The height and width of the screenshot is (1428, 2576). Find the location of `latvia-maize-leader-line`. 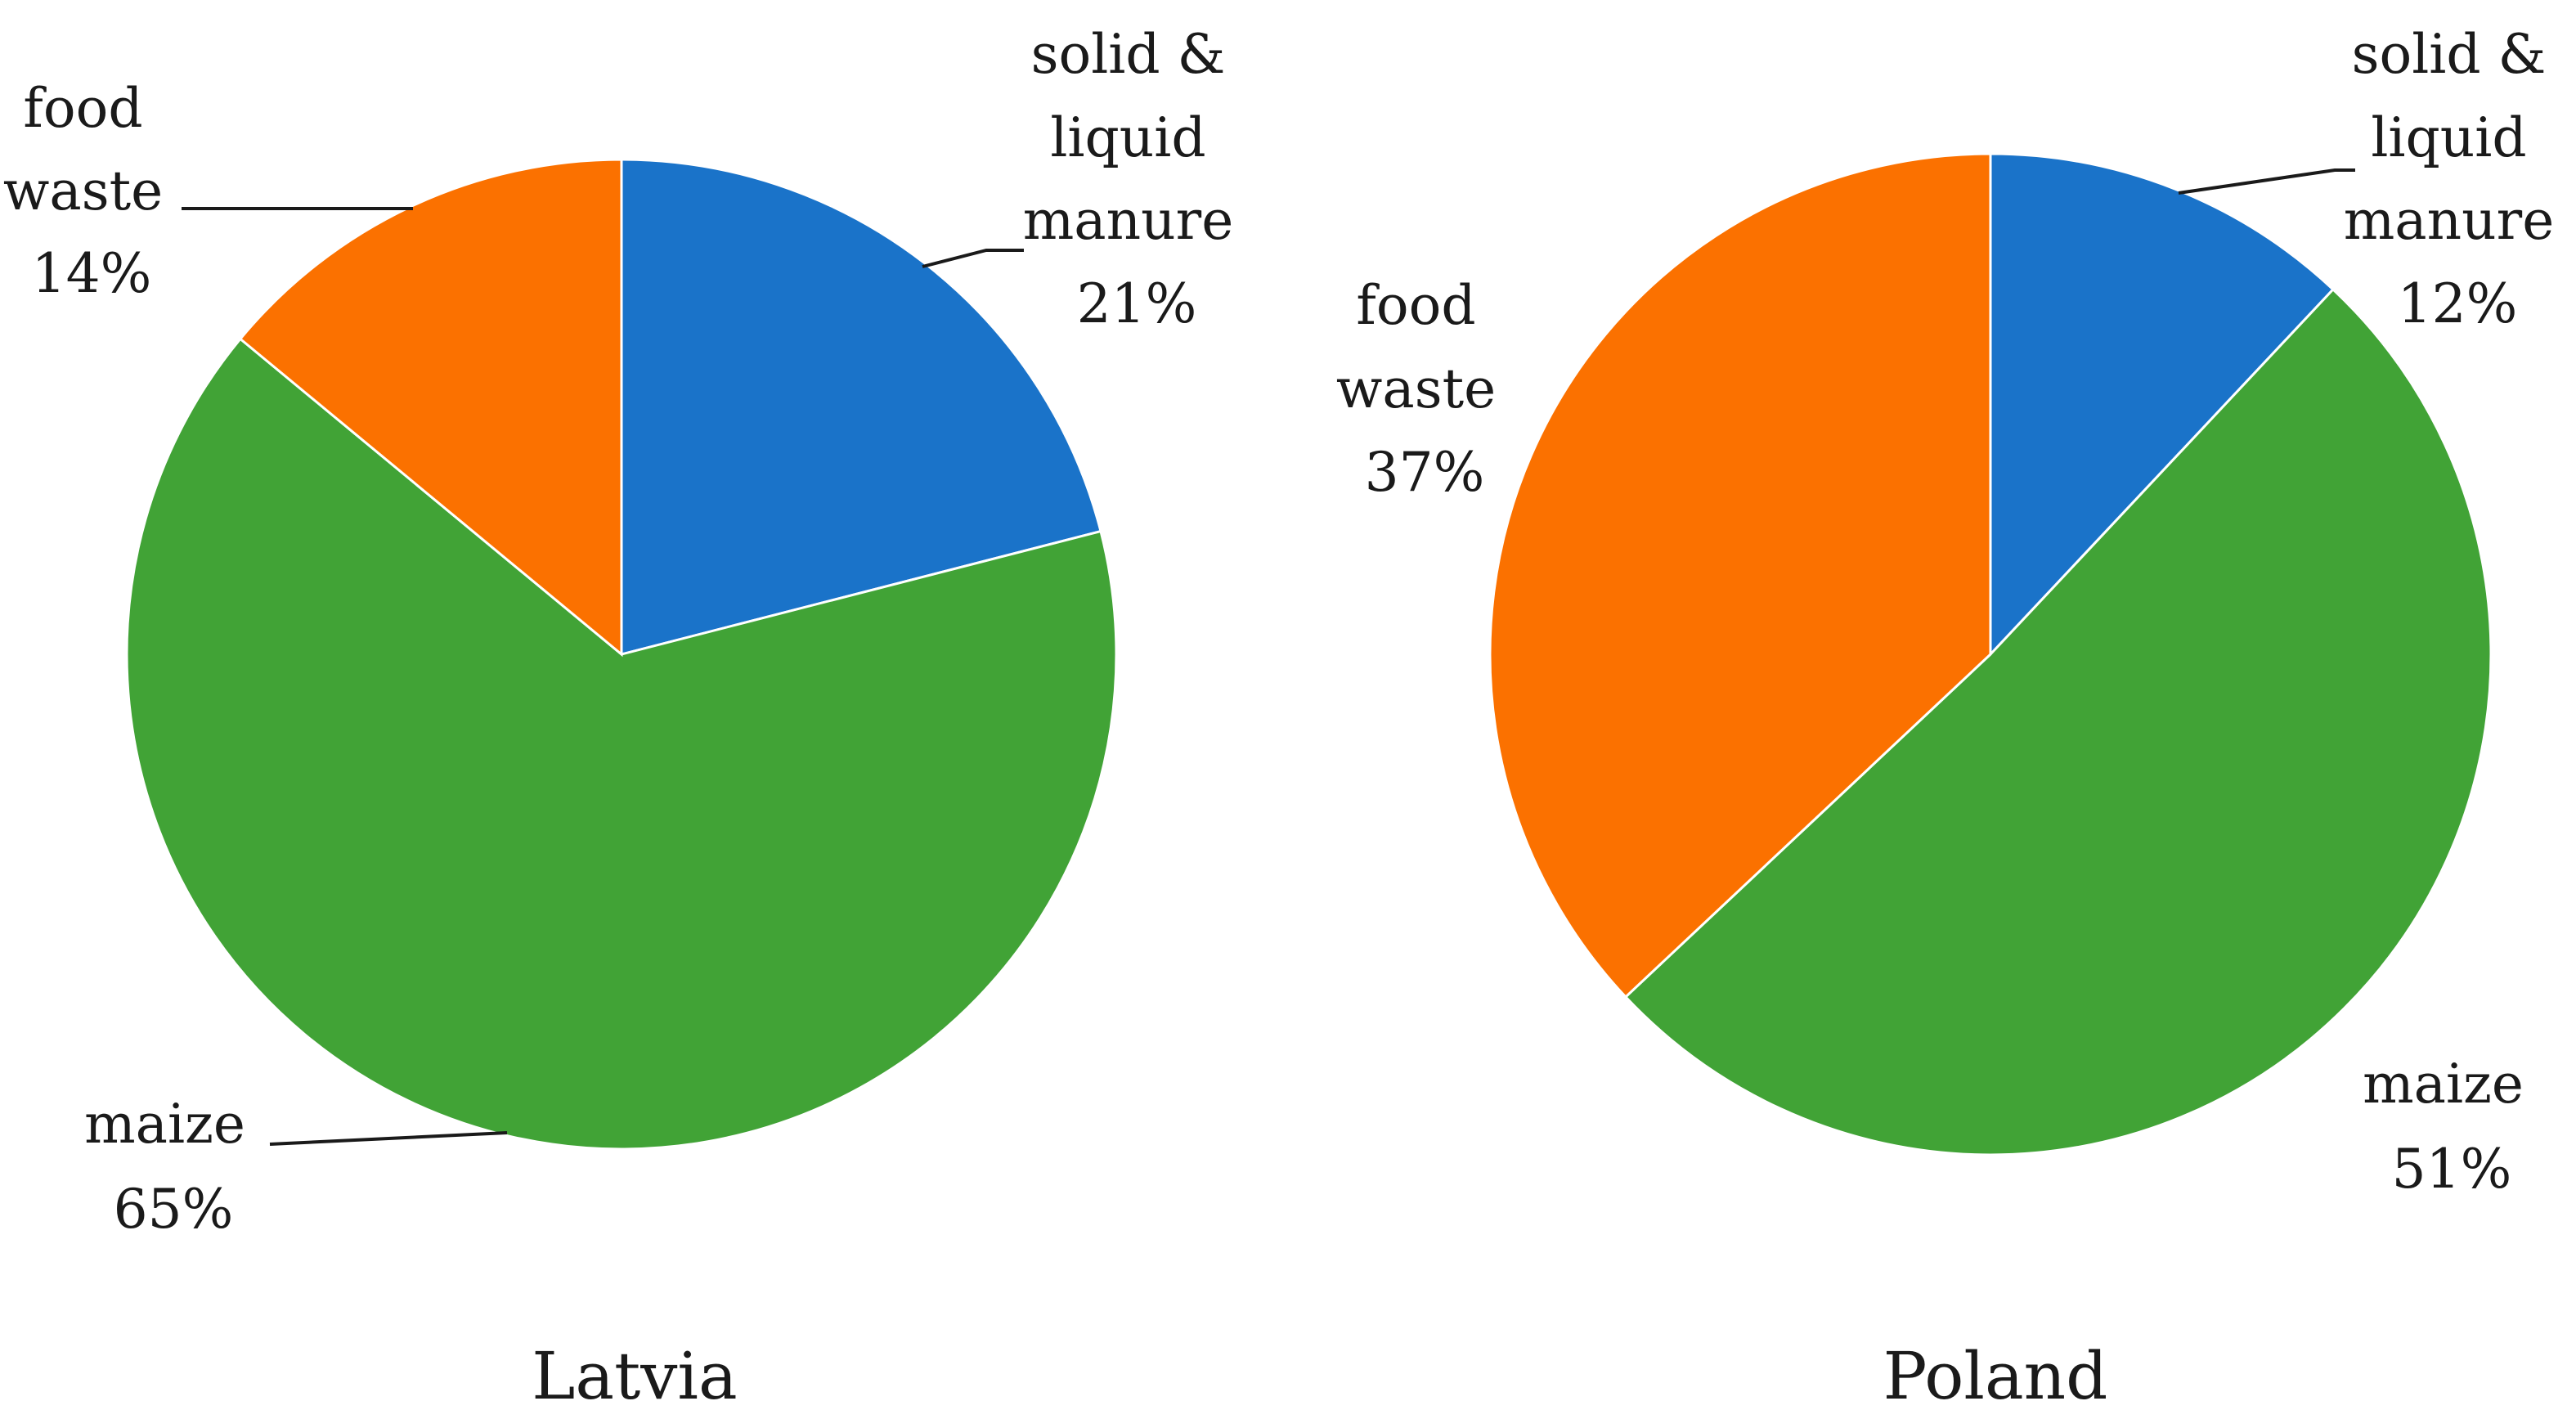

latvia-maize-leader-line is located at coordinates (388, 1138).